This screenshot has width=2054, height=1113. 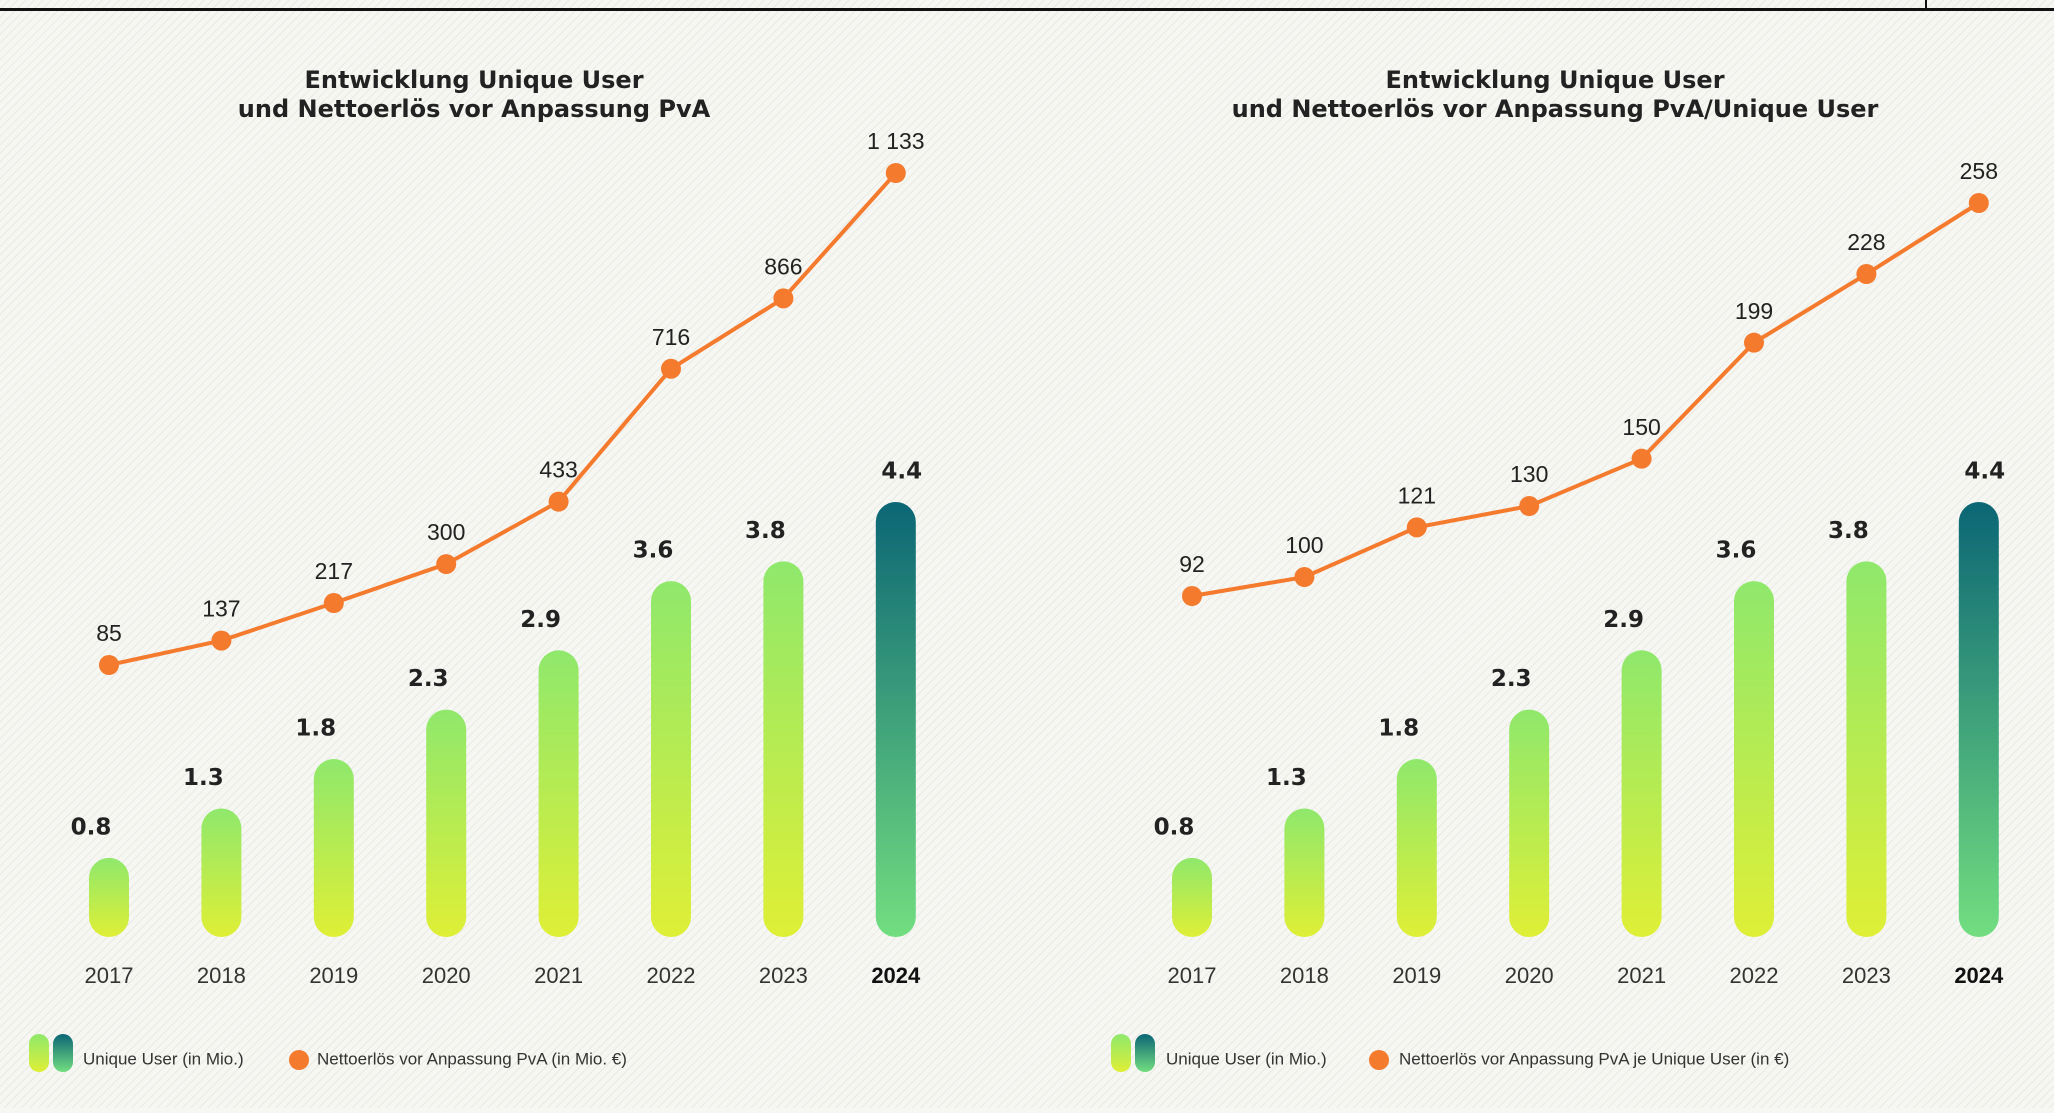 I want to click on chart-title: und Nettoerlös vor Anpassung PvA, so click(x=474, y=109).